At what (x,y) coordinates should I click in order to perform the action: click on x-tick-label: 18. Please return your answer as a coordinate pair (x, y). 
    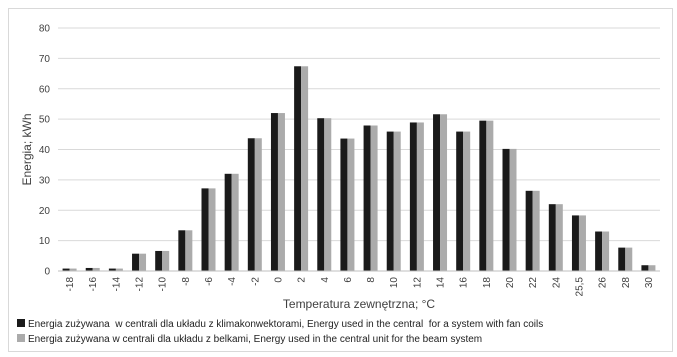
    Looking at the image, I should click on (487, 283).